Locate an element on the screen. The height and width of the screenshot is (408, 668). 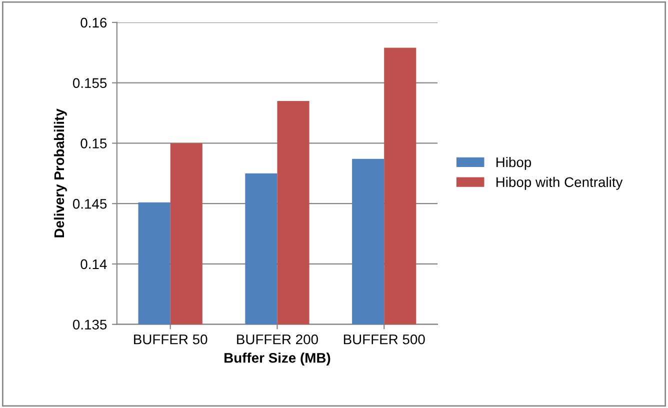
x-tick-label: BUFFER 50 is located at coordinates (171, 339).